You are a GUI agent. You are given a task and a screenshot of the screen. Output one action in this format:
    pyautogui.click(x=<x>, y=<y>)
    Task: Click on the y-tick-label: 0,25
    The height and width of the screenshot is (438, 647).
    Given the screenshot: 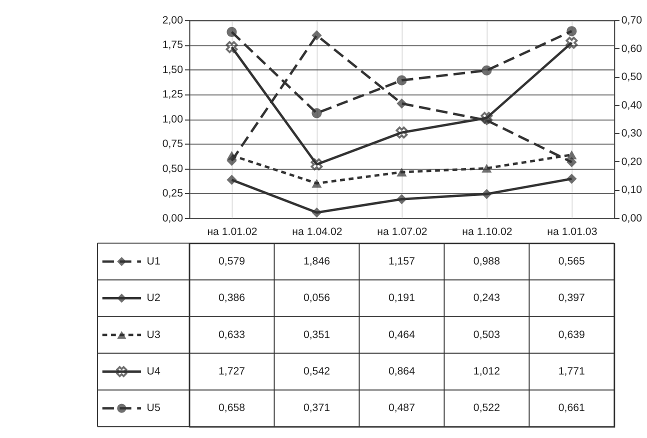 What is the action you would take?
    pyautogui.click(x=173, y=194)
    